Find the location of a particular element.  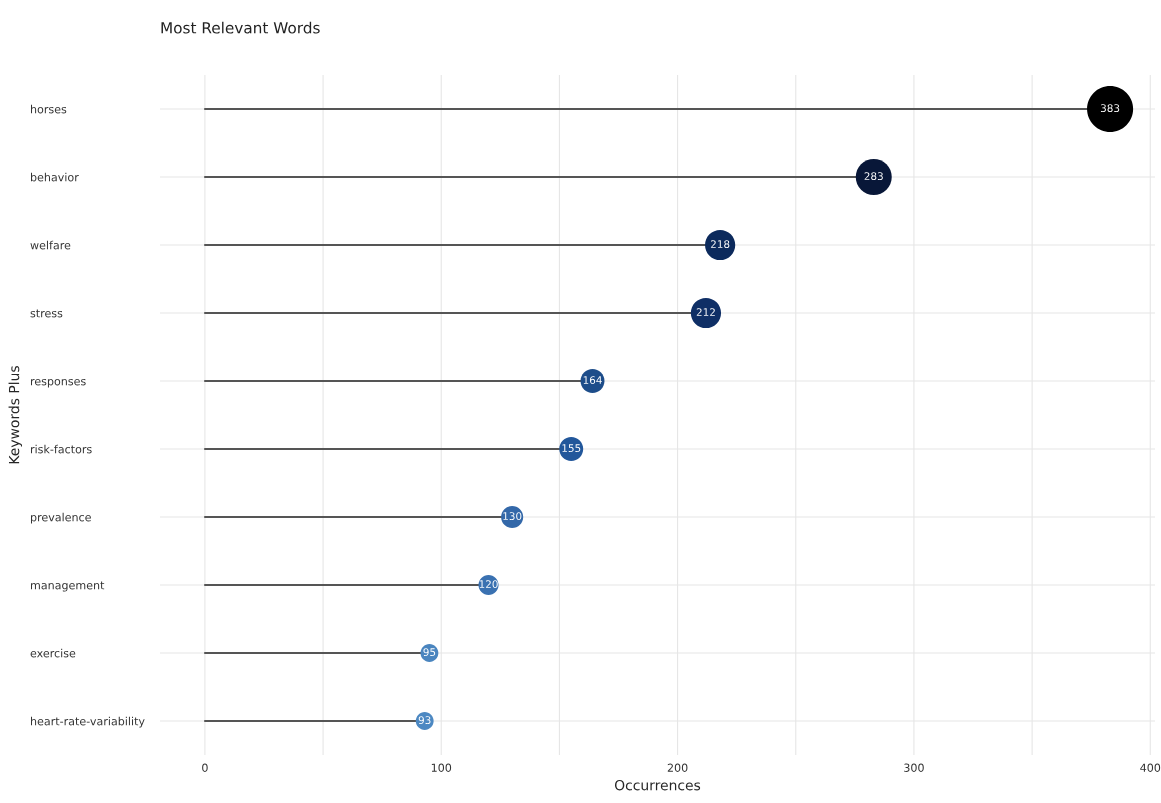

y-tick-label: behavior is located at coordinates (55, 177).